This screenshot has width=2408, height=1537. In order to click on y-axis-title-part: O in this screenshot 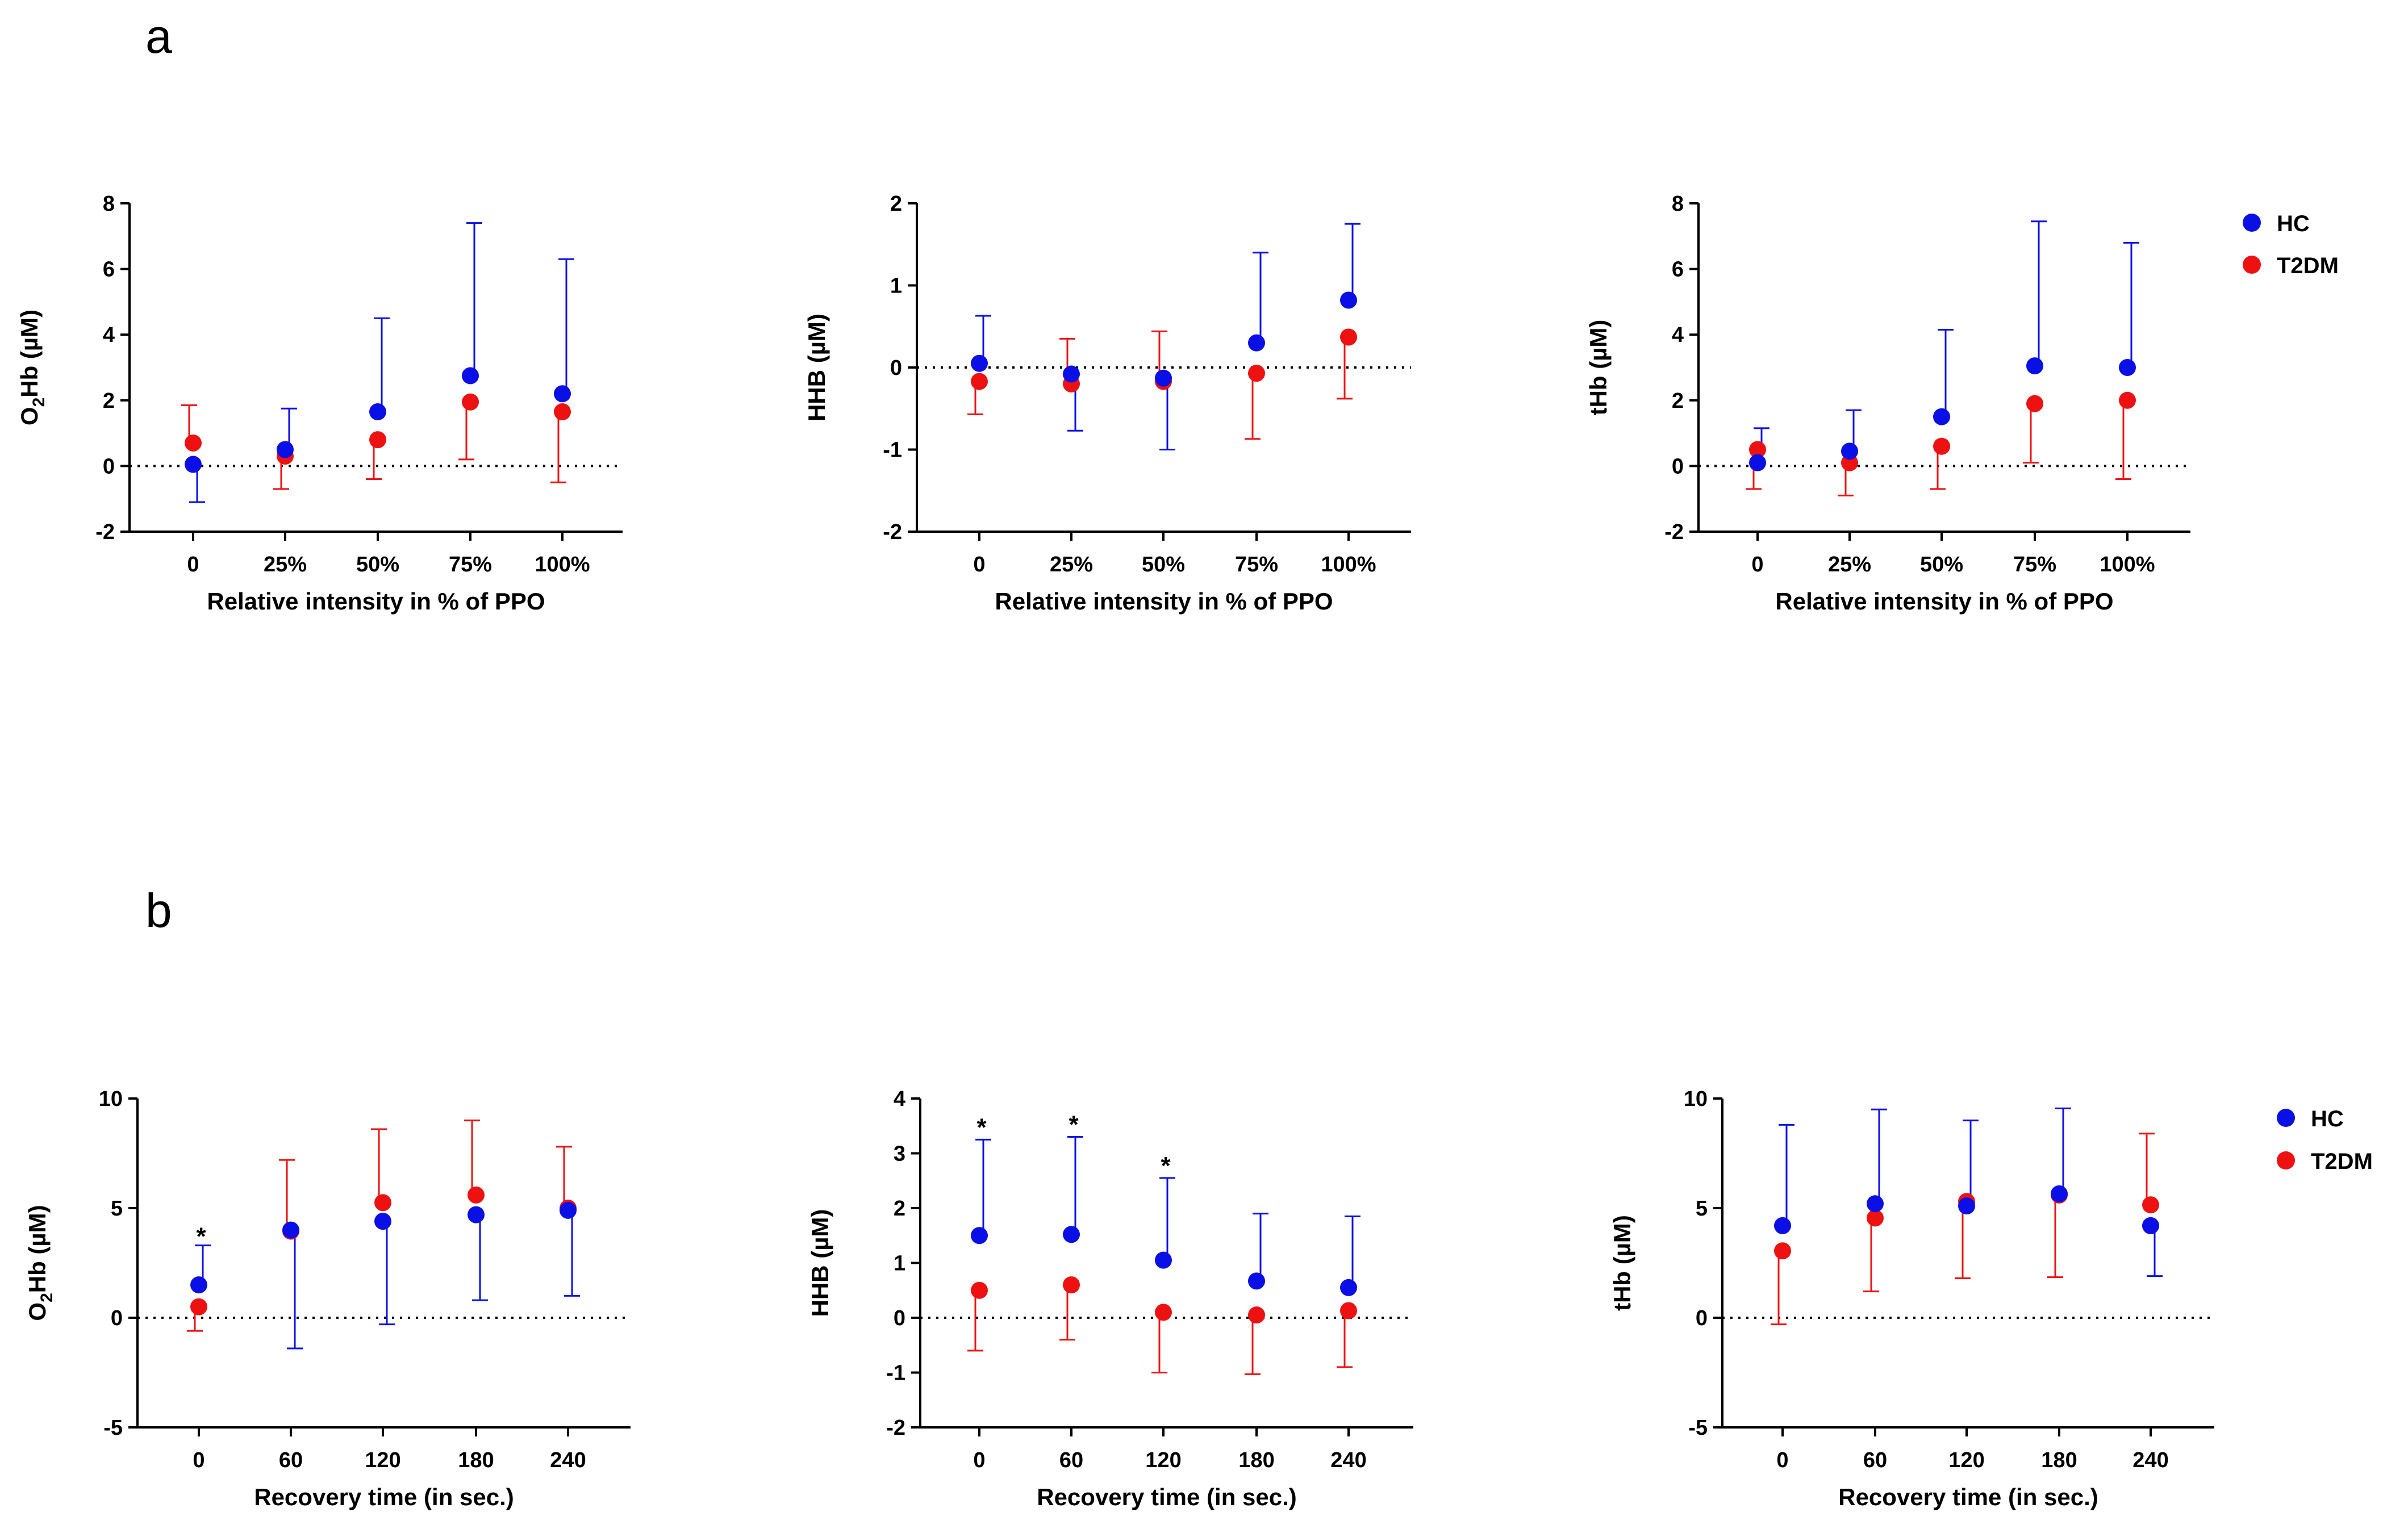, I will do `click(37, 1311)`.